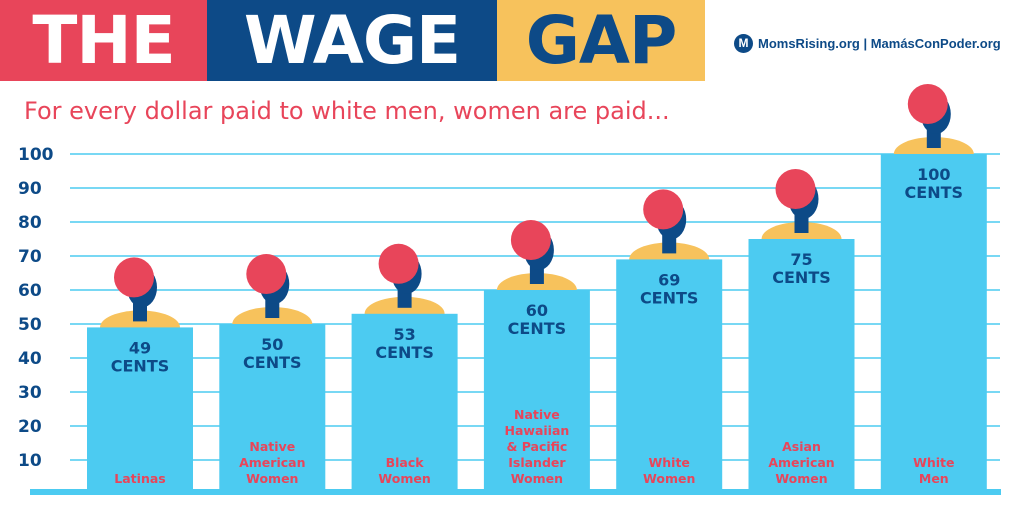 The height and width of the screenshot is (512, 1024). What do you see at coordinates (536, 446) in the screenshot?
I see `category-label: & Pacific` at bounding box center [536, 446].